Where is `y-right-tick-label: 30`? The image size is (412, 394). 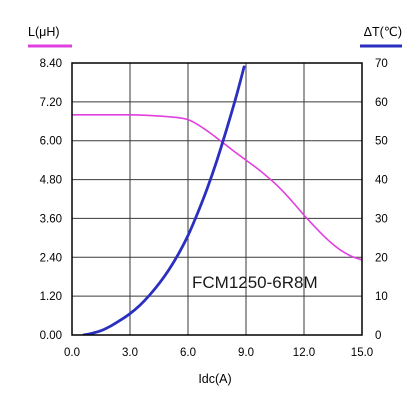
y-right-tick-label: 30 is located at coordinates (381, 219).